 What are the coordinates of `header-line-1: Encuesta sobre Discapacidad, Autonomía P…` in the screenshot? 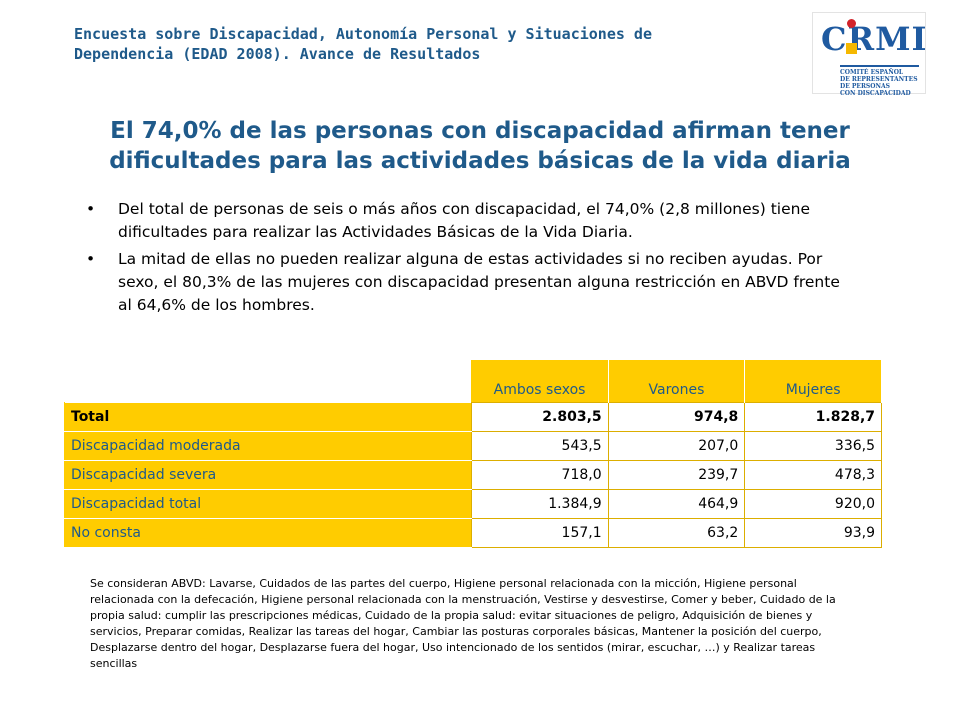 It's located at (363, 34).